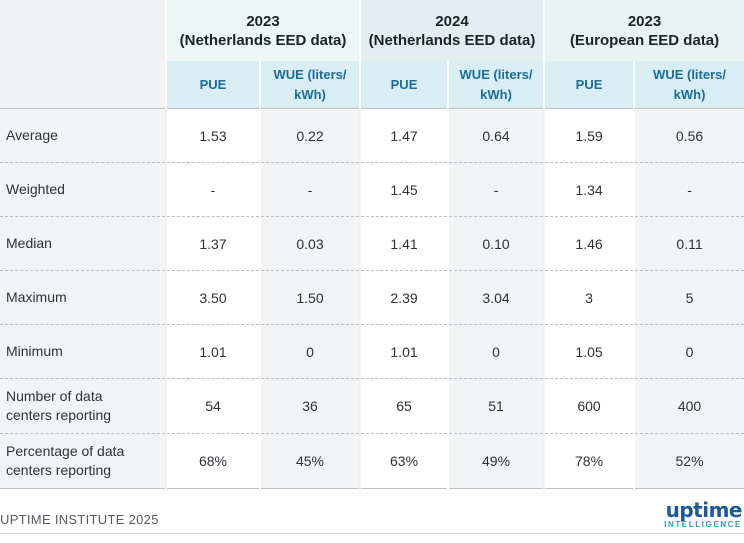 The height and width of the screenshot is (543, 744). I want to click on row-label-line: Minimum, so click(34, 351).